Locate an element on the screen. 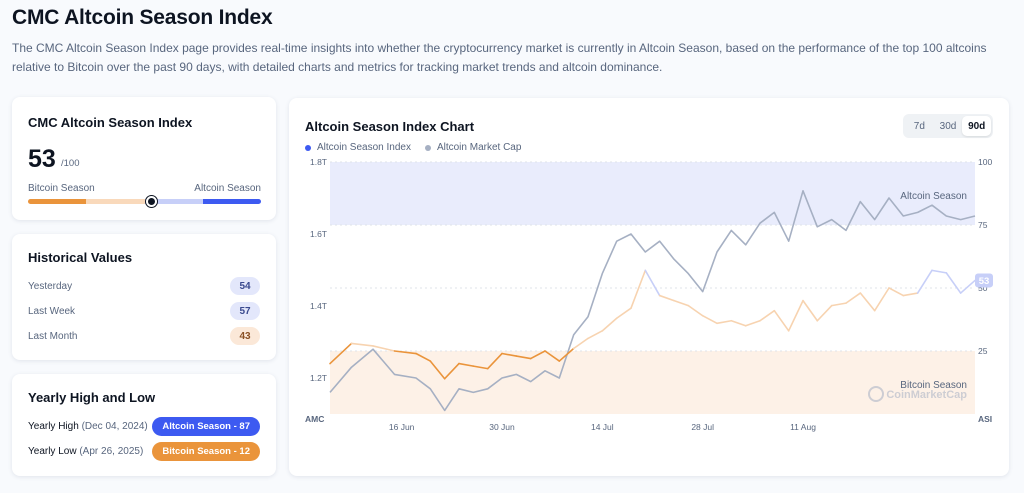 The height and width of the screenshot is (493, 1024). season-gauge is located at coordinates (144, 201).